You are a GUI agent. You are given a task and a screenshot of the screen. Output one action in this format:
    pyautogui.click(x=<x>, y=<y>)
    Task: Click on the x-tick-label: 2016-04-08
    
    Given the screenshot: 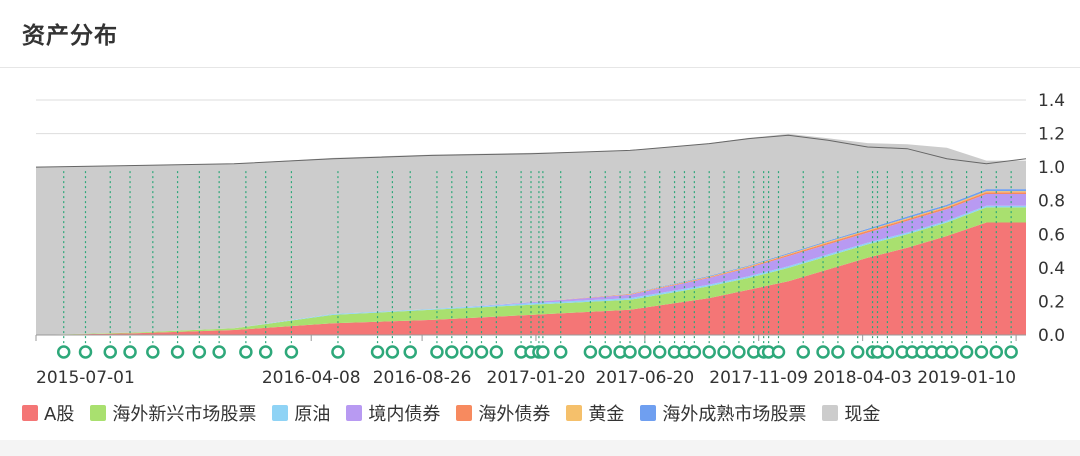 What is the action you would take?
    pyautogui.click(x=311, y=378)
    